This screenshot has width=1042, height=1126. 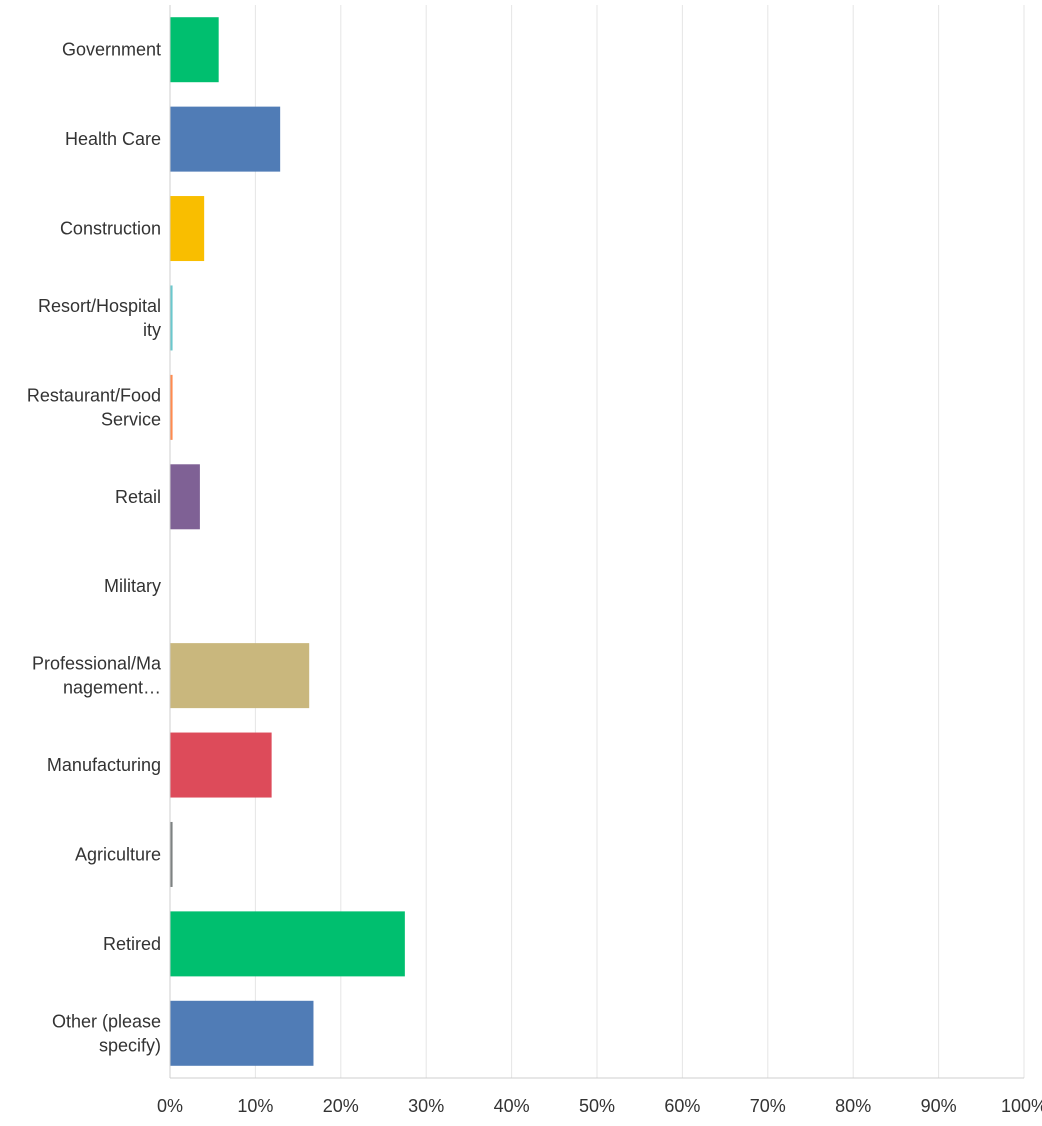 What do you see at coordinates (240, 676) in the screenshot?
I see `bar-professional-management` at bounding box center [240, 676].